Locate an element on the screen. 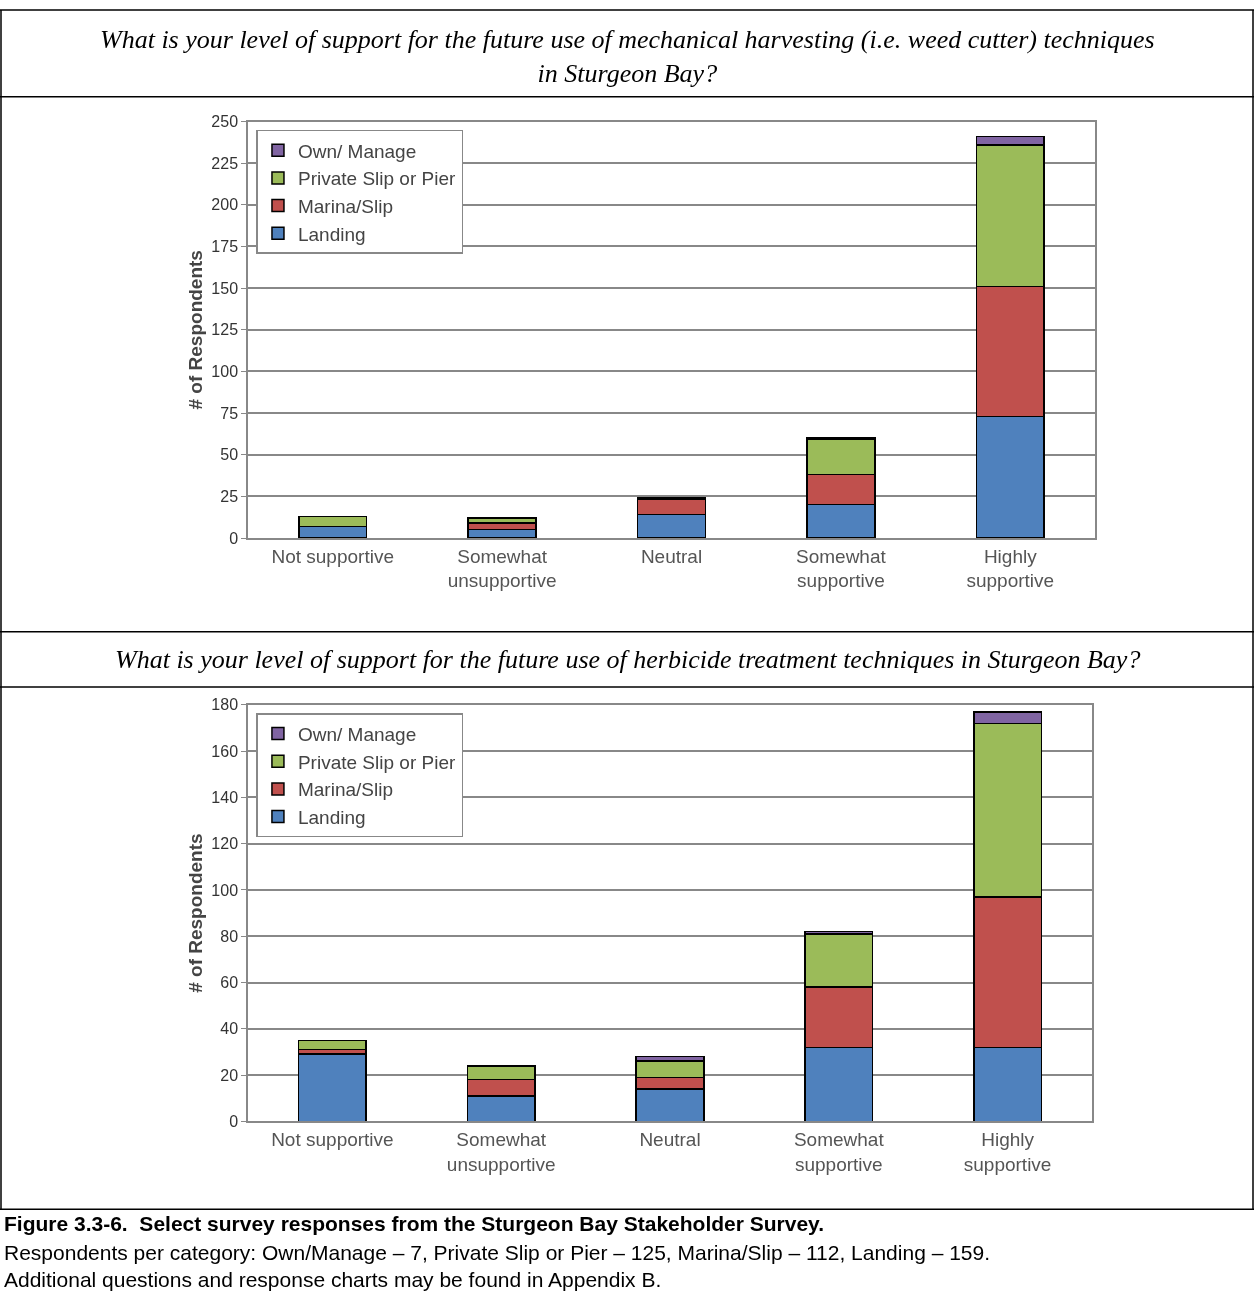 The height and width of the screenshot is (1308, 1254). y-tick-label: 160 is located at coordinates (225, 751).